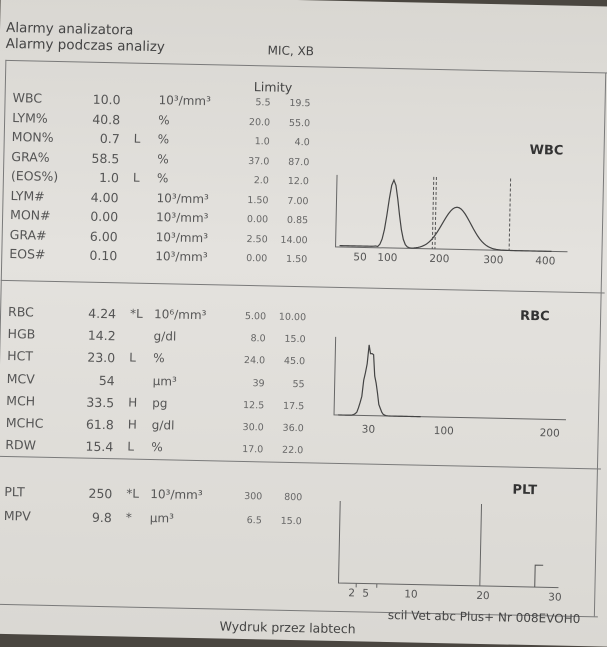  I want to click on param-value: 33.5, so click(92, 402).